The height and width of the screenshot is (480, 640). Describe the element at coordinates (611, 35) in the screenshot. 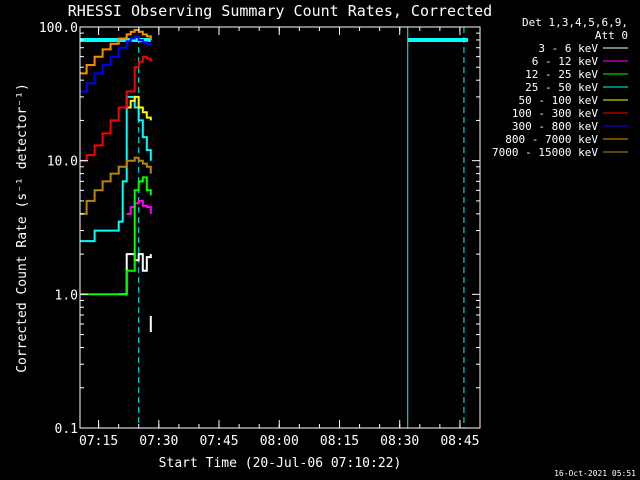

I see `attenuator-state: Att 0` at that location.